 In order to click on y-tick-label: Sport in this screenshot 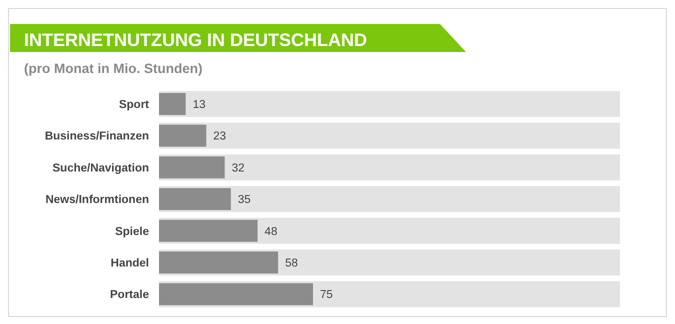, I will do `click(134, 105)`.